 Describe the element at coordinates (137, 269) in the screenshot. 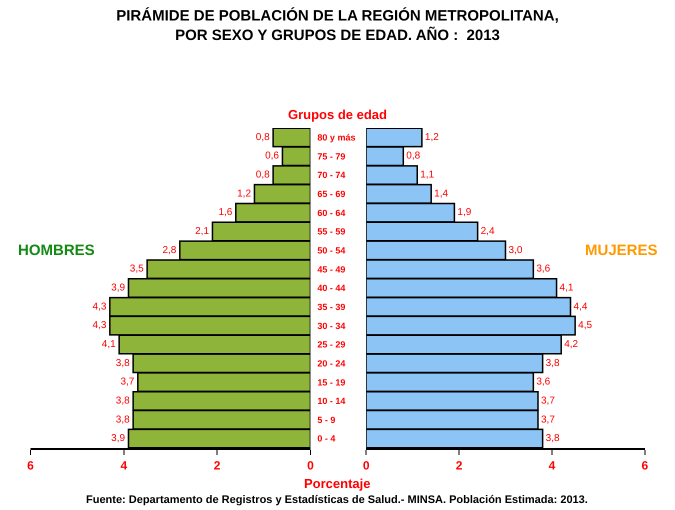

I see `data-label: 3,5` at that location.